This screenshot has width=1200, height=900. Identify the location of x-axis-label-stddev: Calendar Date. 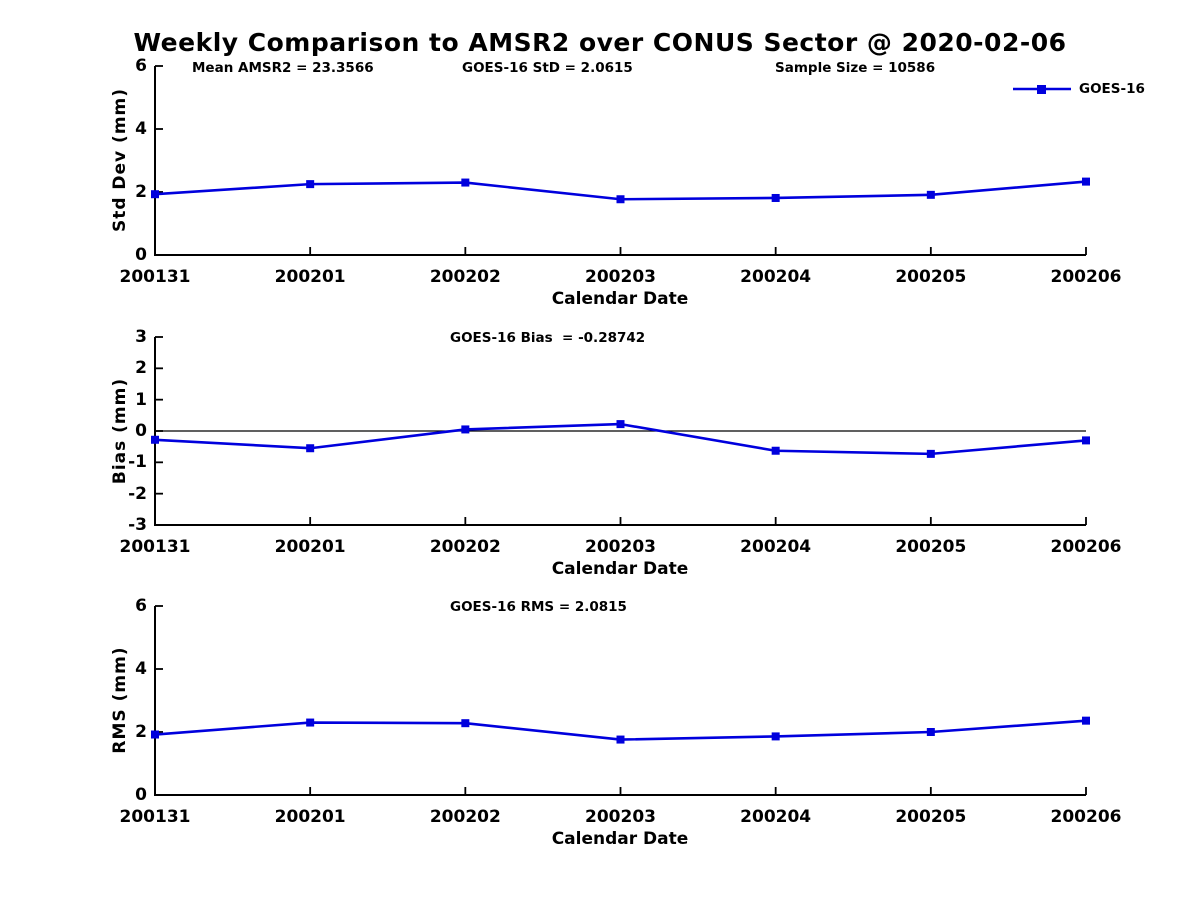
(620, 299).